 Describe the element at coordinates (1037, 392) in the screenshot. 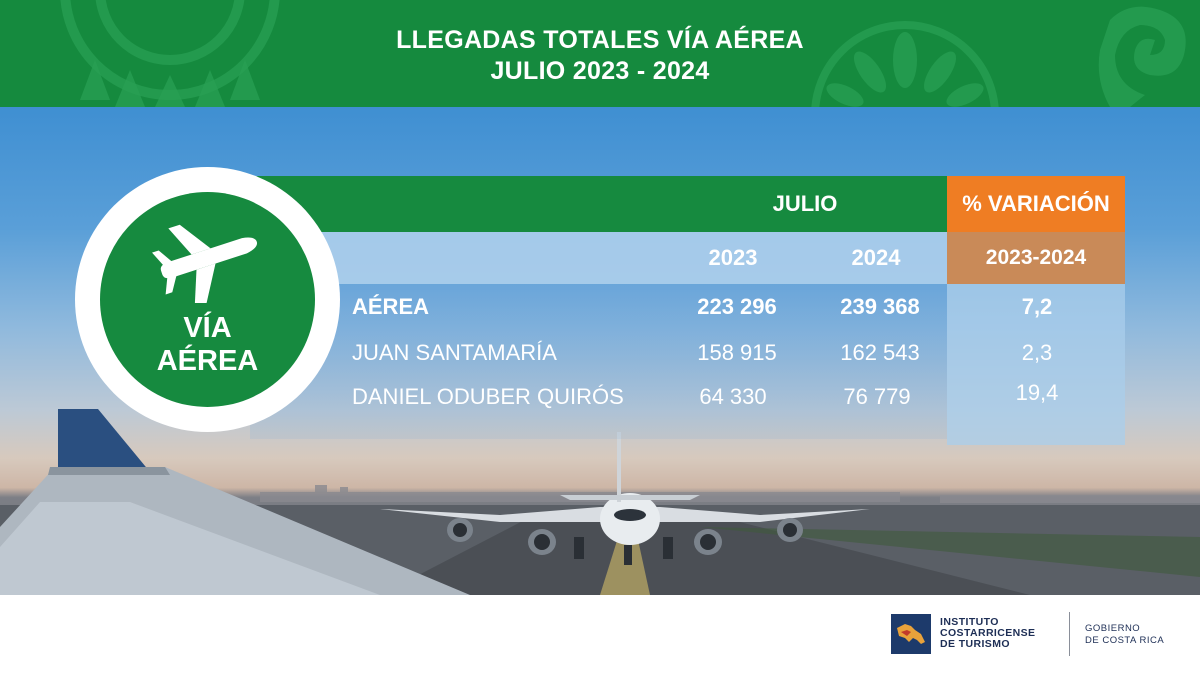

I see `cell-daniel-oduber-variation: 19,4` at that location.